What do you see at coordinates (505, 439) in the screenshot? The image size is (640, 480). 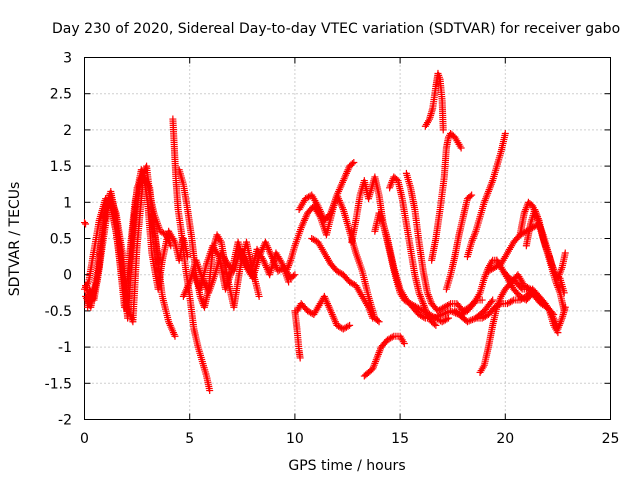 I see `x-tick-label: 20` at bounding box center [505, 439].